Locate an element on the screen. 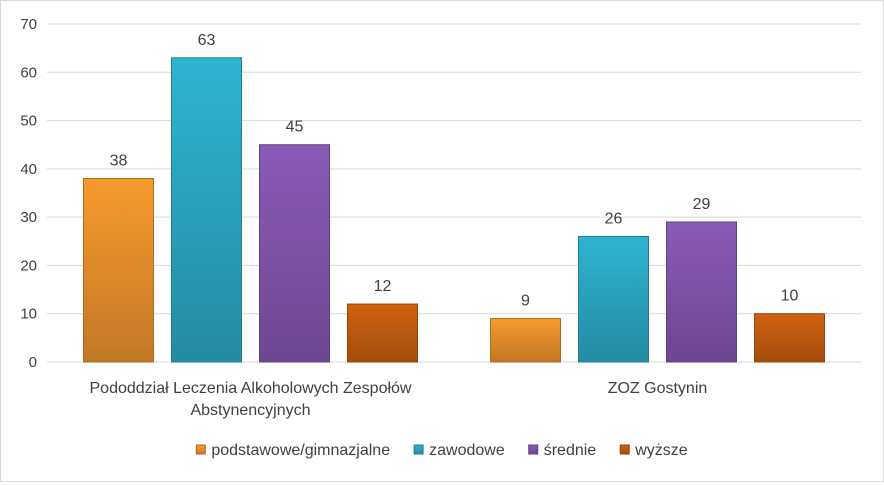 The height and width of the screenshot is (486, 884). x-category-label: ZOZ Gostynin is located at coordinates (658, 388).